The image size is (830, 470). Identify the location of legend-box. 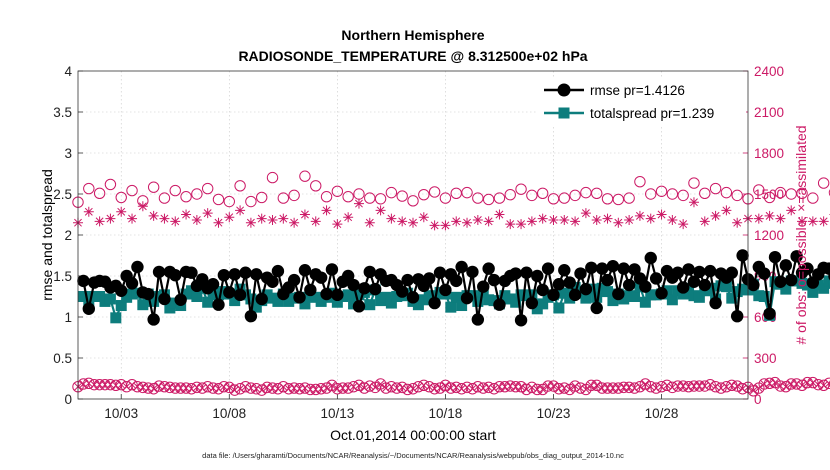
(642, 102).